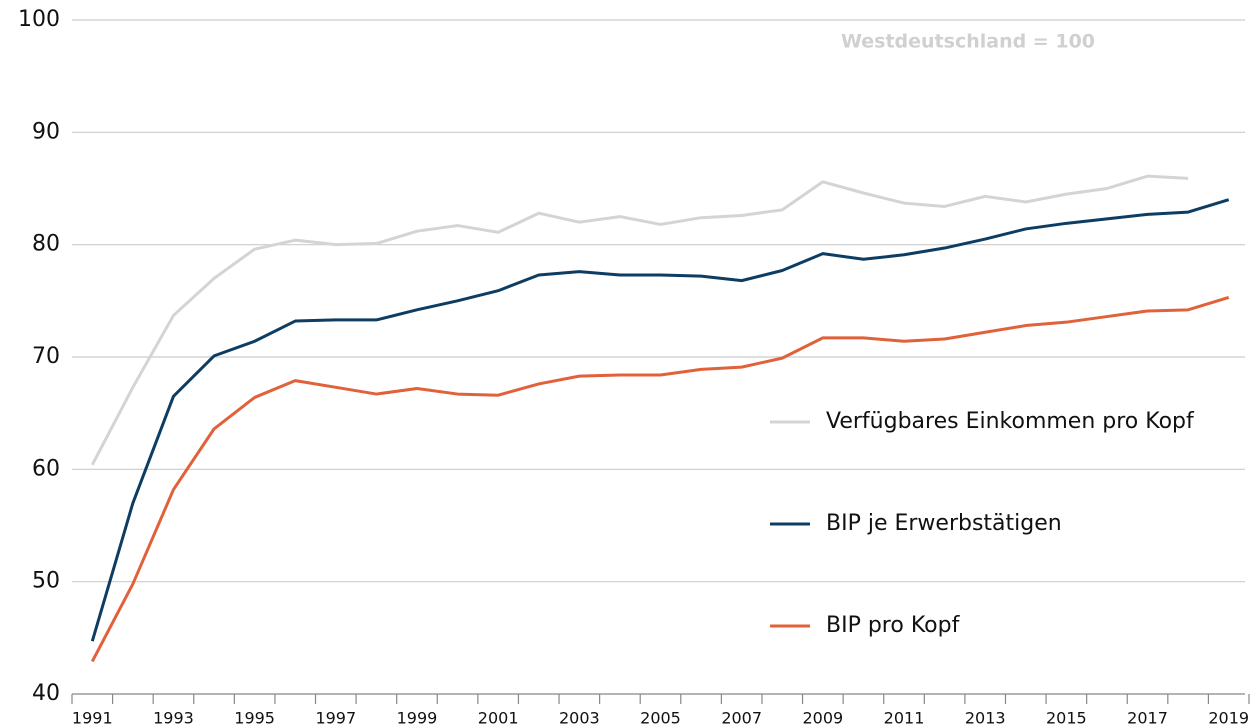 The height and width of the screenshot is (728, 1255). I want to click on x-tick-label: 1997, so click(335, 718).